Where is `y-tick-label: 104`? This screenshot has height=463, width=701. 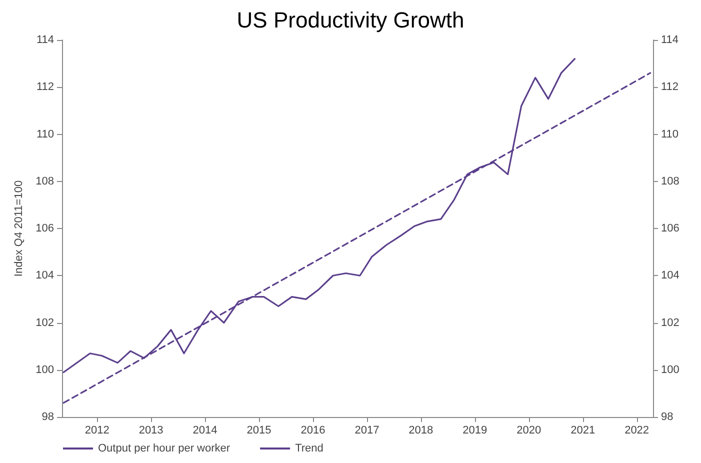 y-tick-label: 104 is located at coordinates (45, 276).